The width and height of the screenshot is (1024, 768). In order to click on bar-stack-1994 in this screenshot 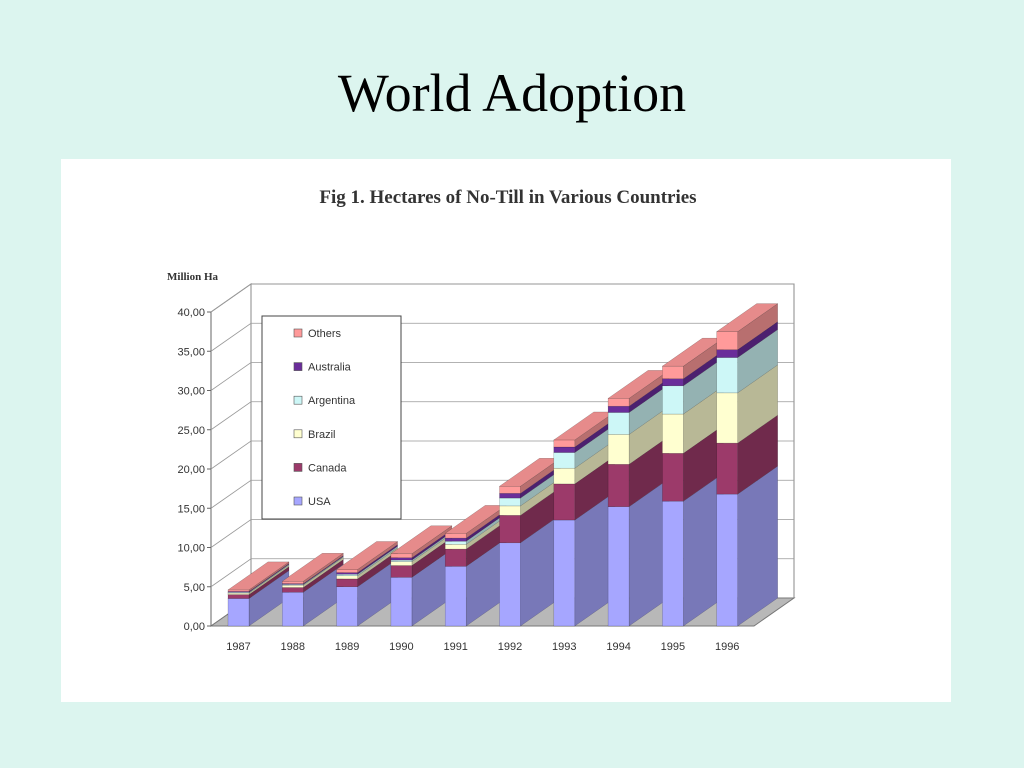, I will do `click(638, 498)`.